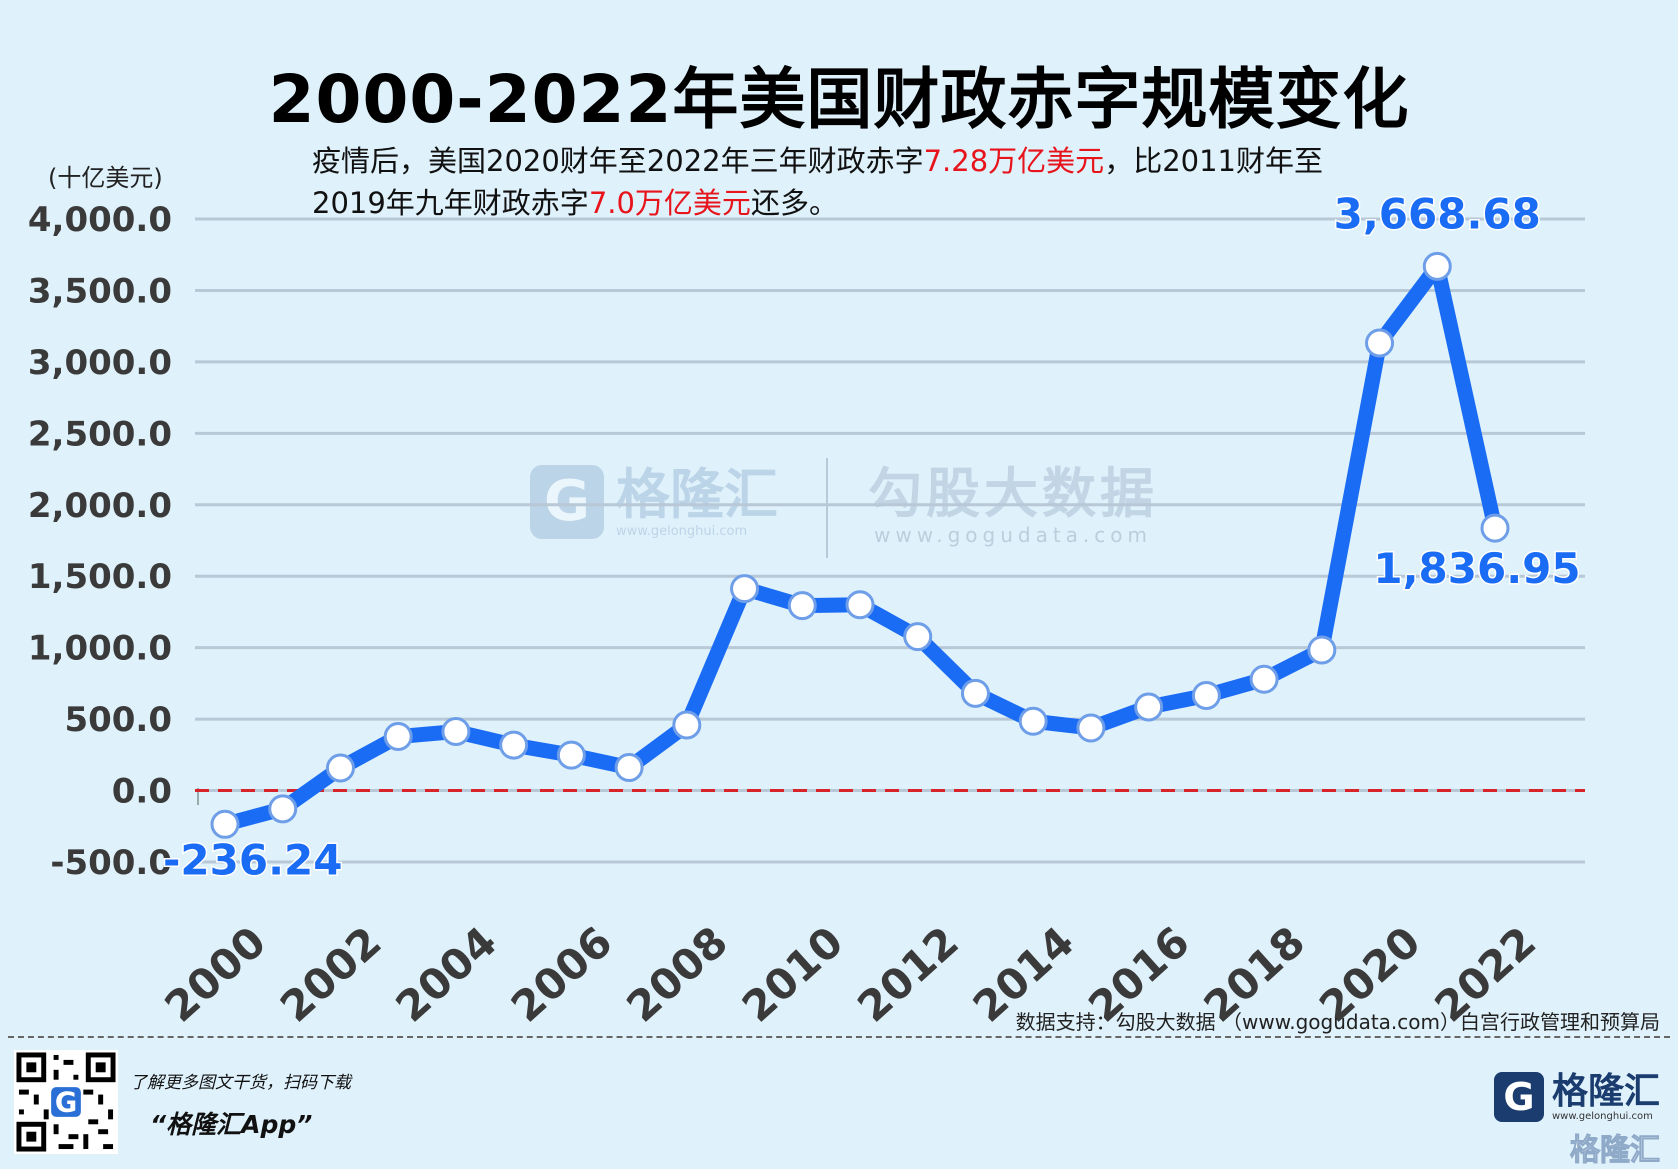 The image size is (1678, 1169). What do you see at coordinates (827, 508) in the screenshot?
I see `watermark-separator` at bounding box center [827, 508].